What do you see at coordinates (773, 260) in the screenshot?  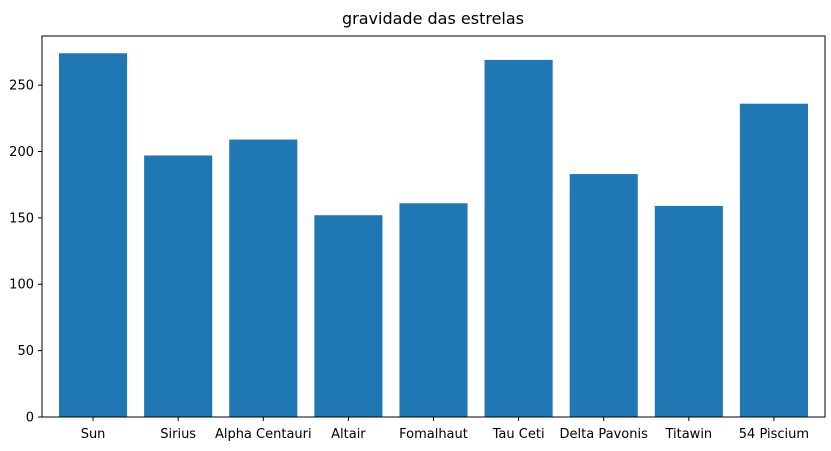 I see `bar-54-piscium` at bounding box center [773, 260].